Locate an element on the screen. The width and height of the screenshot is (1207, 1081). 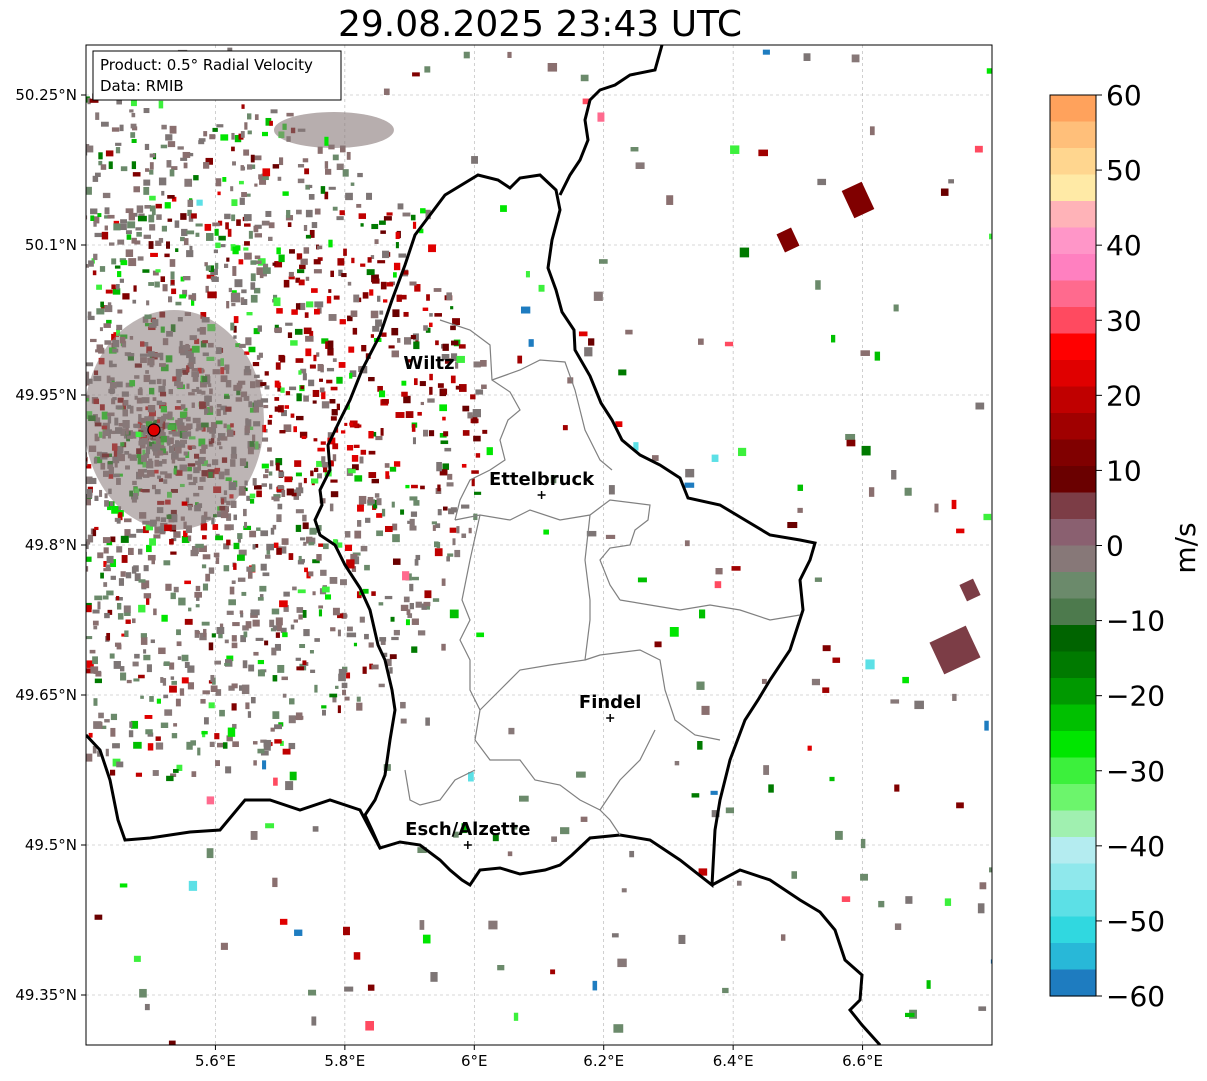
colorbar-tick-label: −50 is located at coordinates (1135, 921).